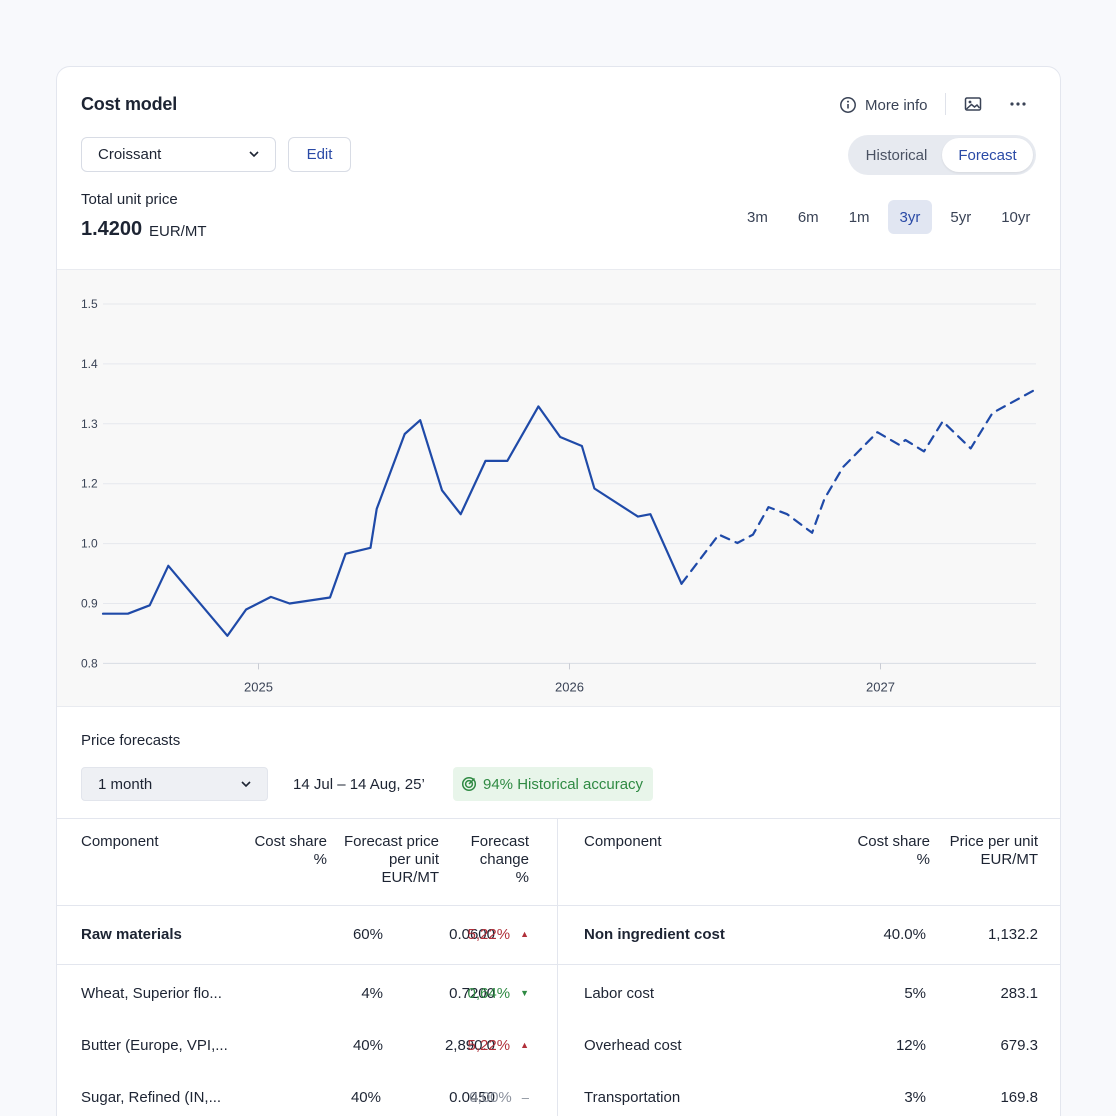  Describe the element at coordinates (307, 1094) in the screenshot. I see `table-row: Sugar, Refined (IN,... 40% 0.0450 0,00% –` at that location.